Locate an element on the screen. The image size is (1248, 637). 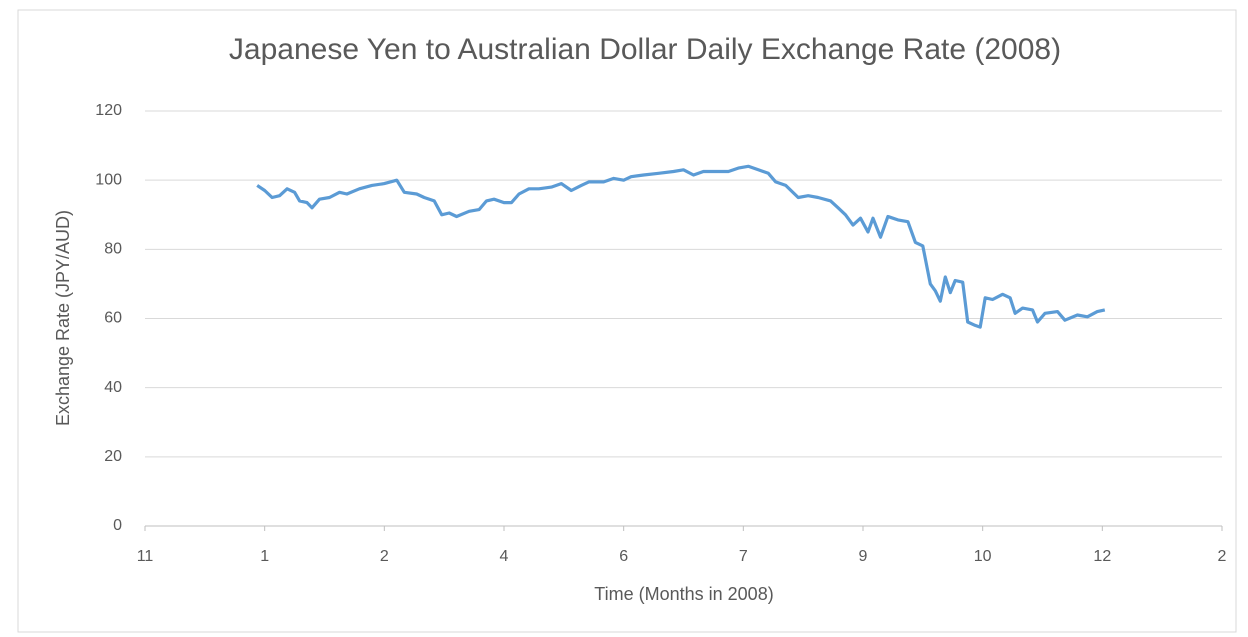
y-tick-label: 20 is located at coordinates (113, 456).